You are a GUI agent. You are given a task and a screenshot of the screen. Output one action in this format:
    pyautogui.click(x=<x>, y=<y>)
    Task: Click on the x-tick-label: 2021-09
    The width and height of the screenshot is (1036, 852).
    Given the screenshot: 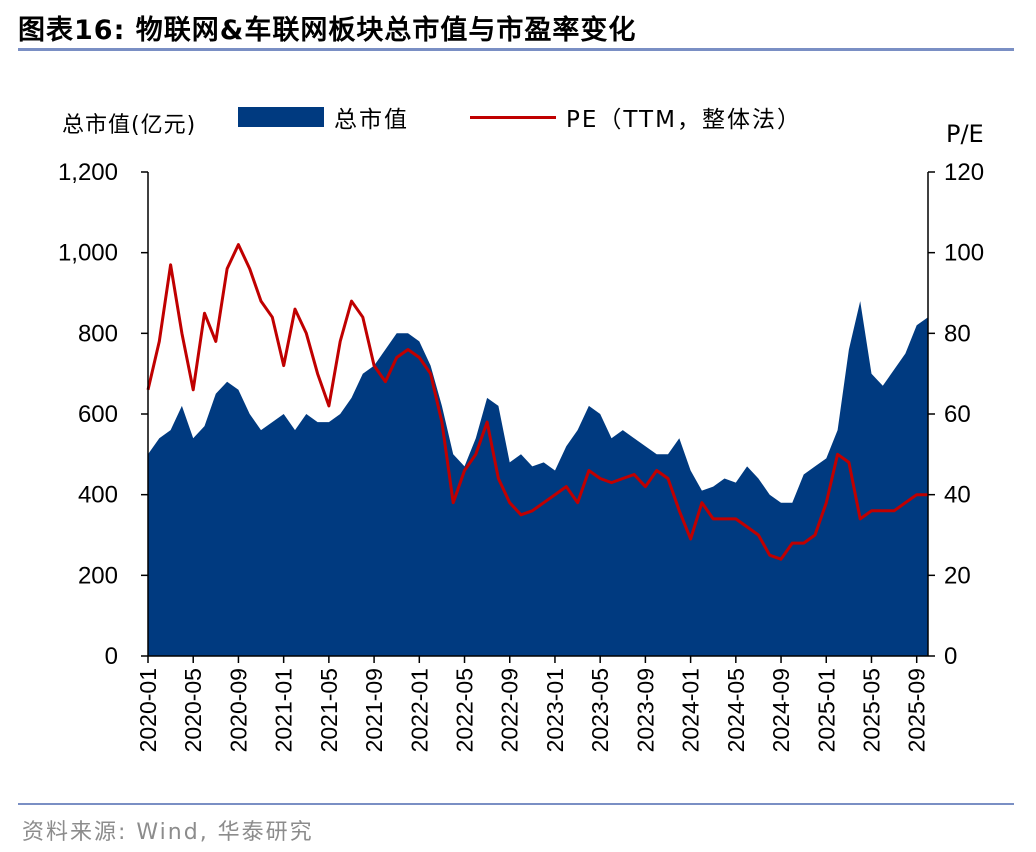 What is the action you would take?
    pyautogui.click(x=374, y=710)
    